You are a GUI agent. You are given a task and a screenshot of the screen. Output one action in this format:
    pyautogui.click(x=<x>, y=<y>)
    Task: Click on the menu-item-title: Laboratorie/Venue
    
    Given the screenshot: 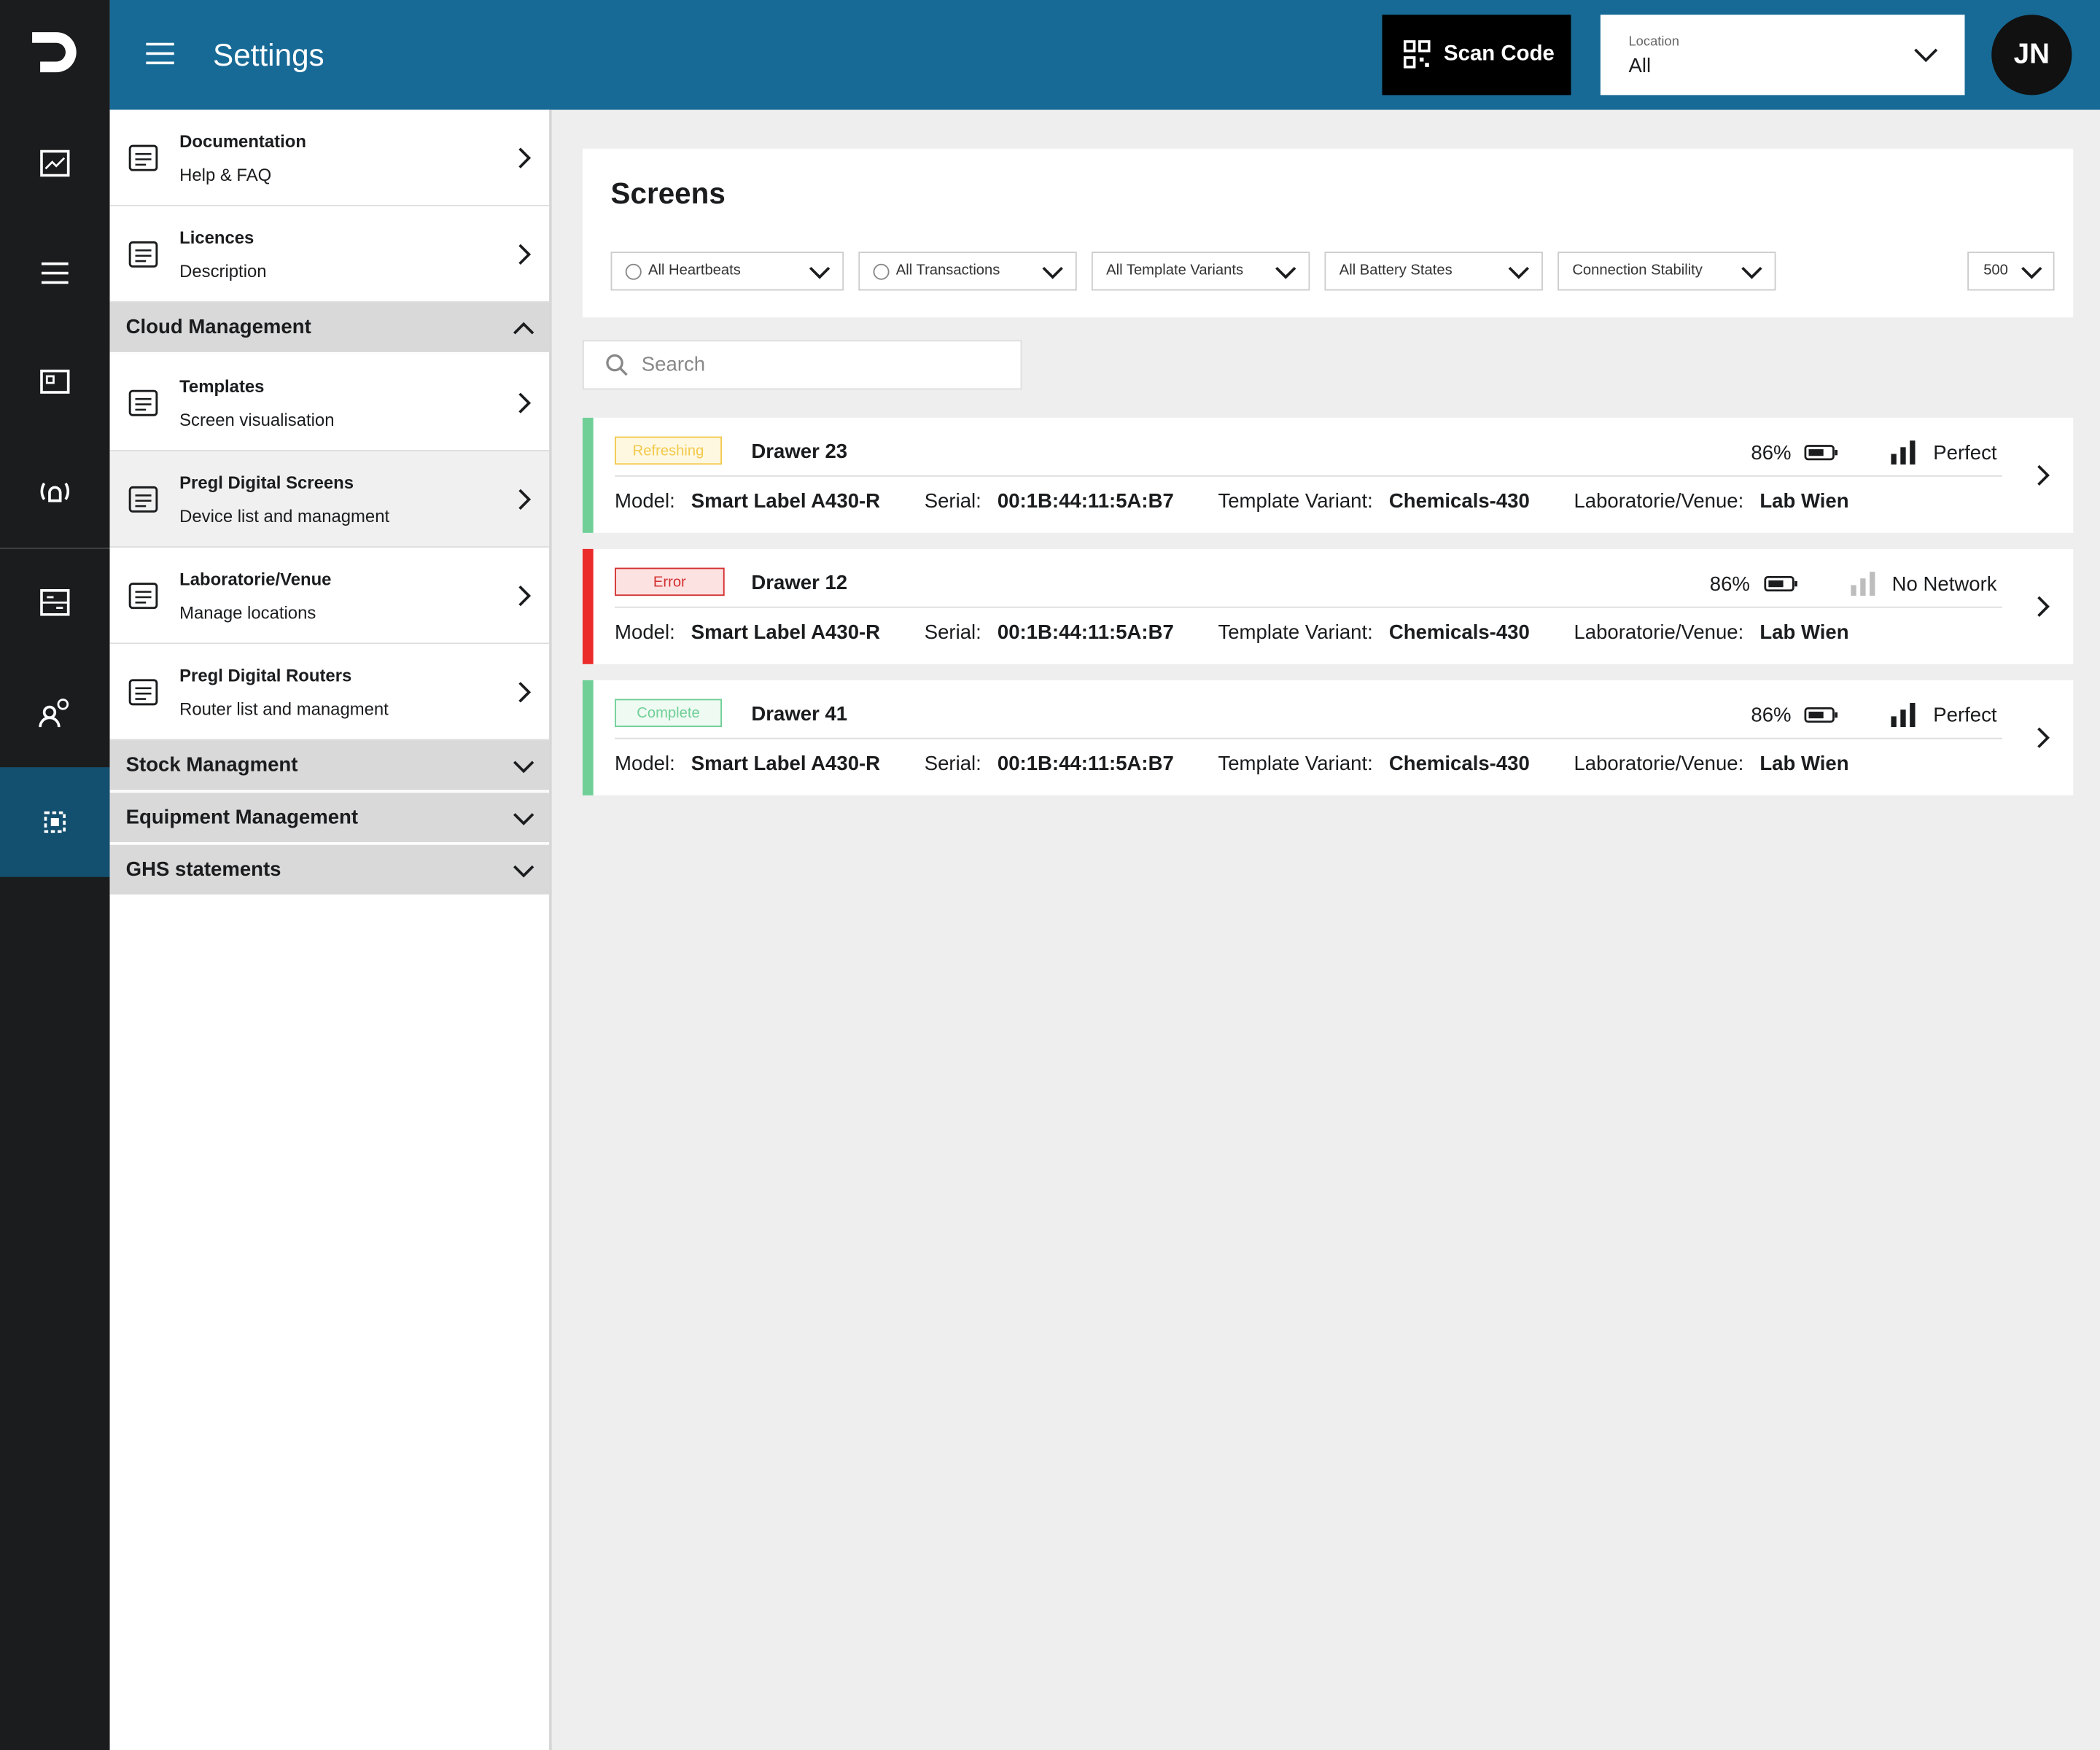 What is the action you would take?
    pyautogui.click(x=255, y=579)
    